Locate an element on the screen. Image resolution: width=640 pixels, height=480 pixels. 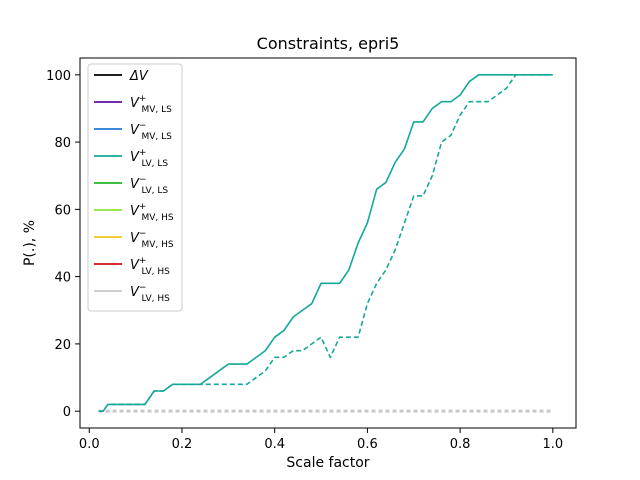
legend-label: V− MV, HS is located at coordinates (152, 239).